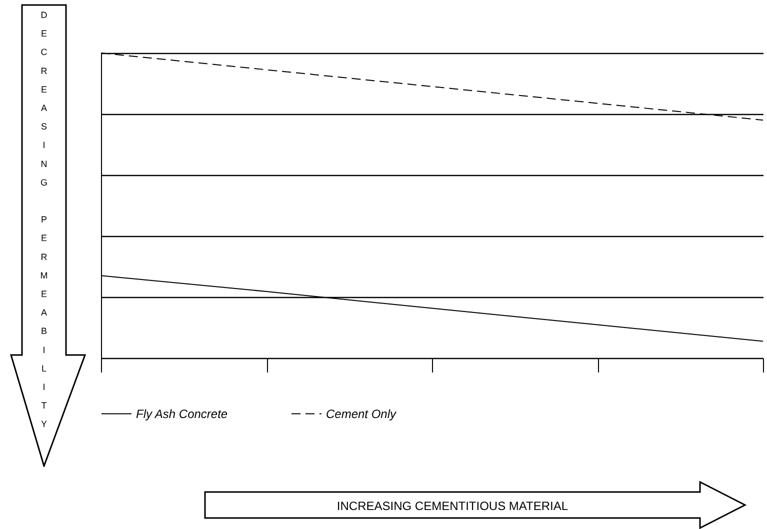 This screenshot has width=767, height=529. Describe the element at coordinates (362, 413) in the screenshot. I see `legend-label: Cement Only` at that location.